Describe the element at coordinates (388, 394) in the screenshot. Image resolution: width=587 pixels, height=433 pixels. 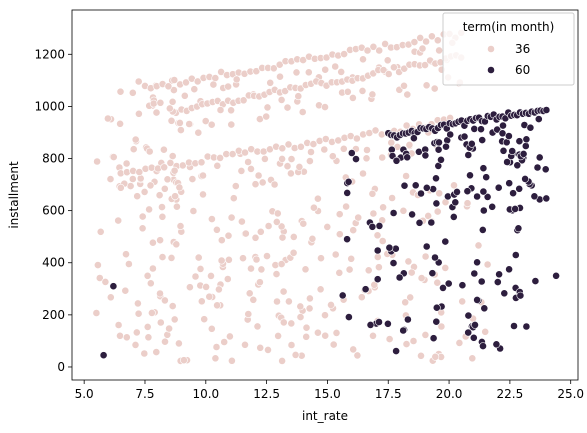
I see `x-tick-label: 17.5` at that location.